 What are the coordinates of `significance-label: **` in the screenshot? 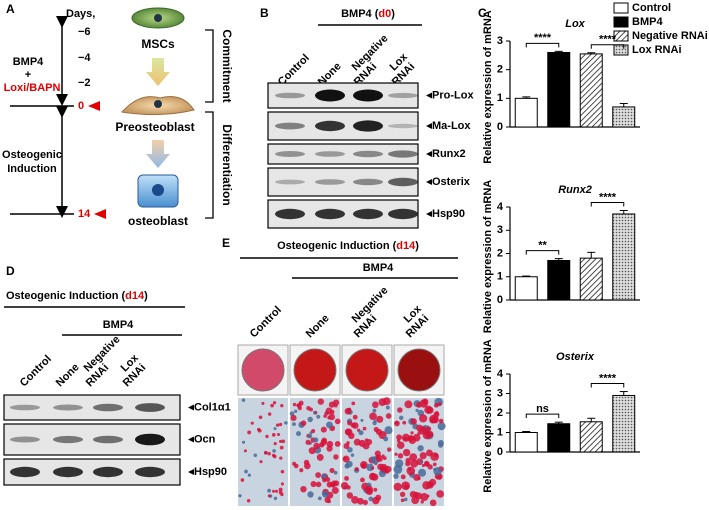 It's located at (542, 246).